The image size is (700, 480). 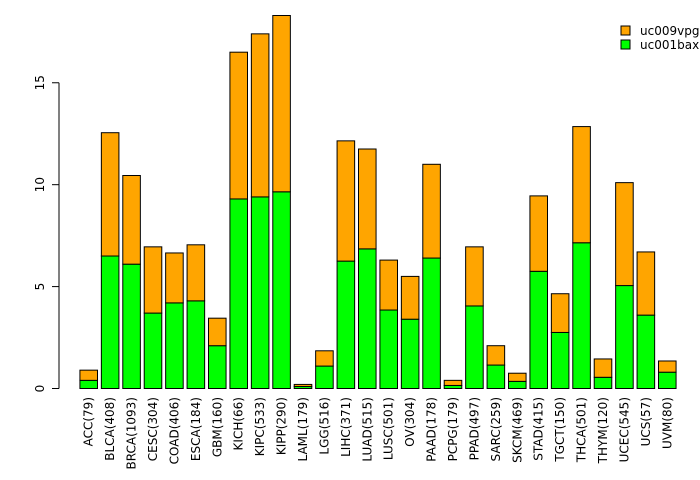 What do you see at coordinates (646, 421) in the screenshot?
I see `x-tick-label: UCS(57)` at bounding box center [646, 421].